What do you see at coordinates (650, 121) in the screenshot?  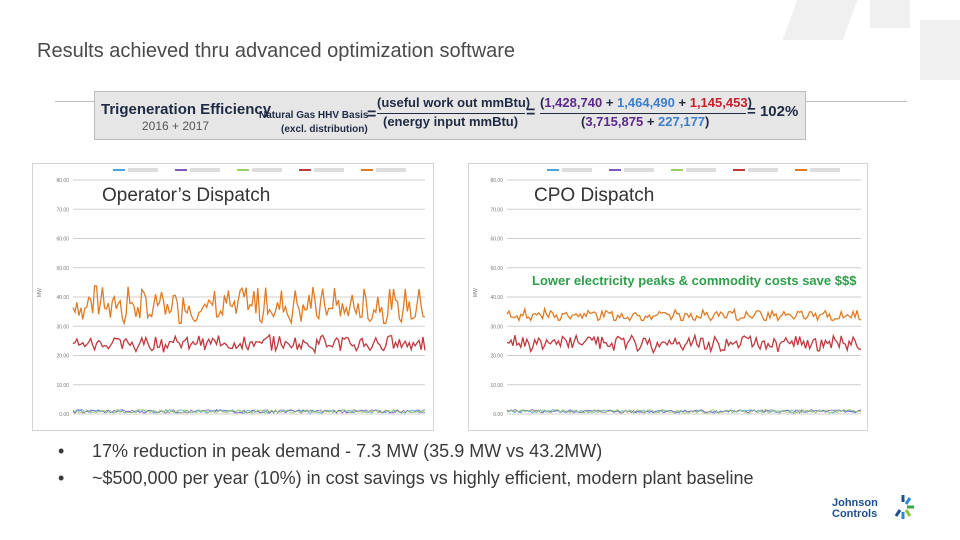 I see `denominator-plus: +` at bounding box center [650, 121].